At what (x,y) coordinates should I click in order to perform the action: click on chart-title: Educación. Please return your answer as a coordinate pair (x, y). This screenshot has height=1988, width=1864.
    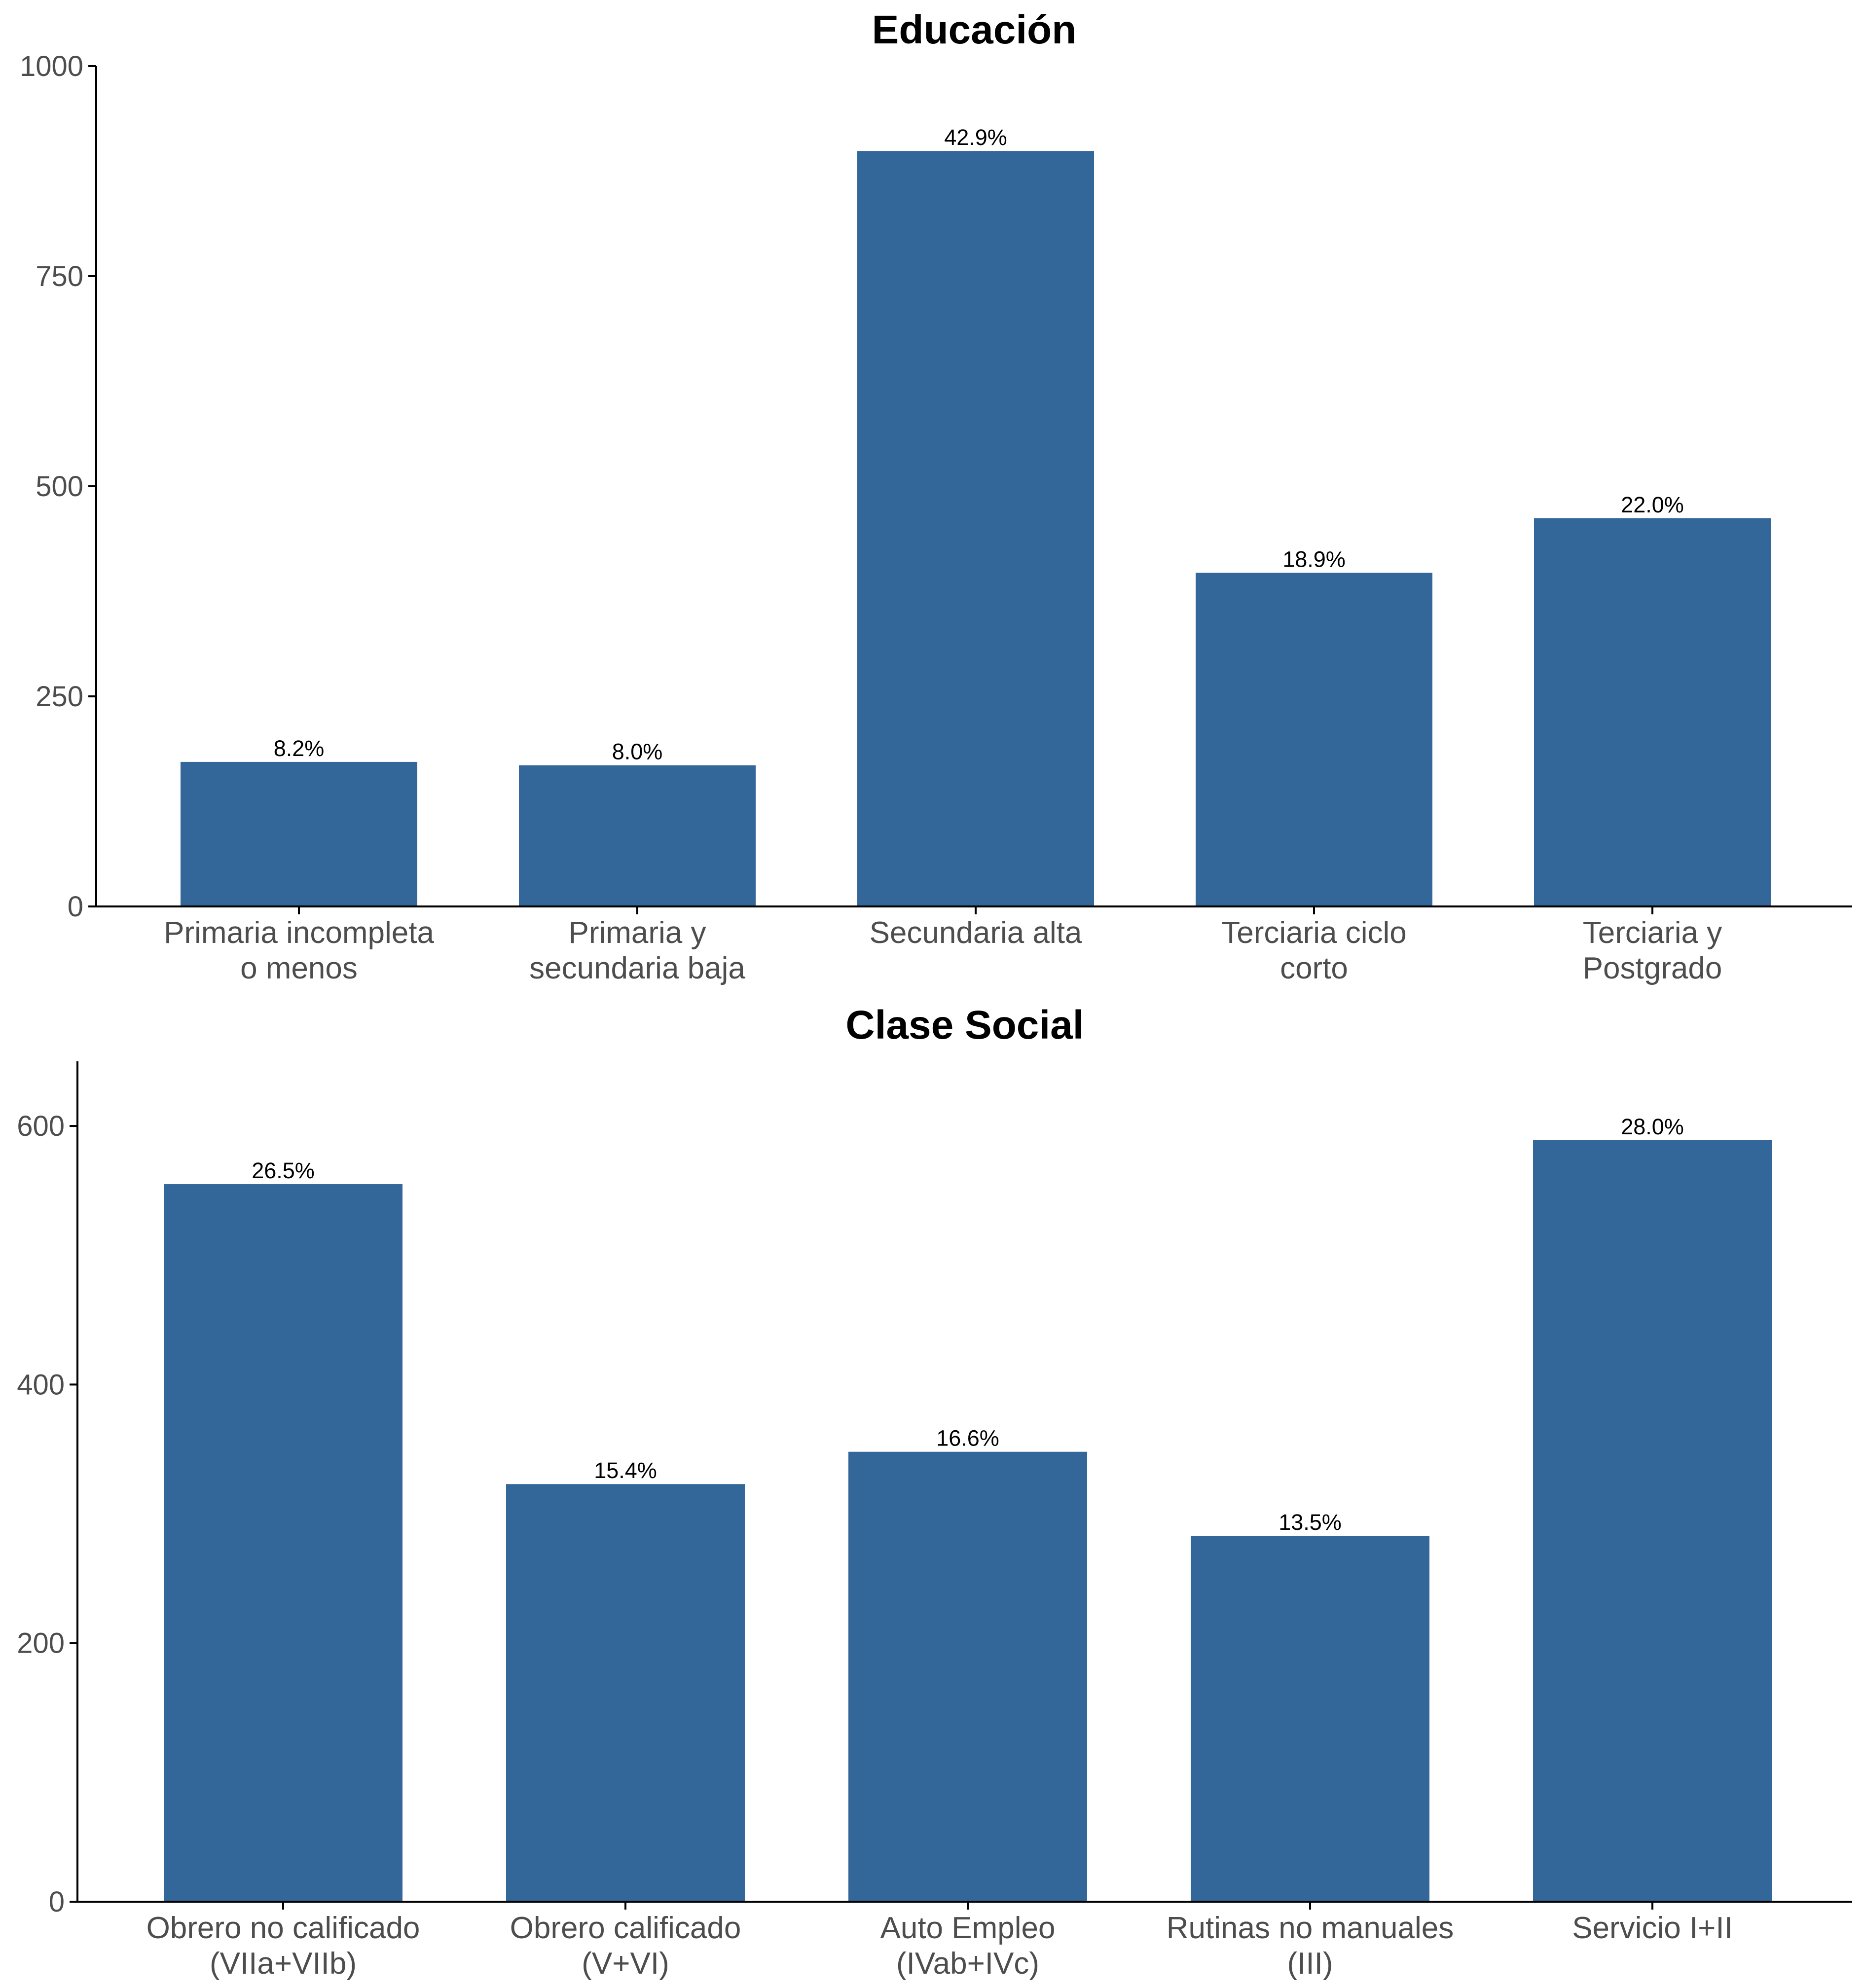
    Looking at the image, I should click on (974, 29).